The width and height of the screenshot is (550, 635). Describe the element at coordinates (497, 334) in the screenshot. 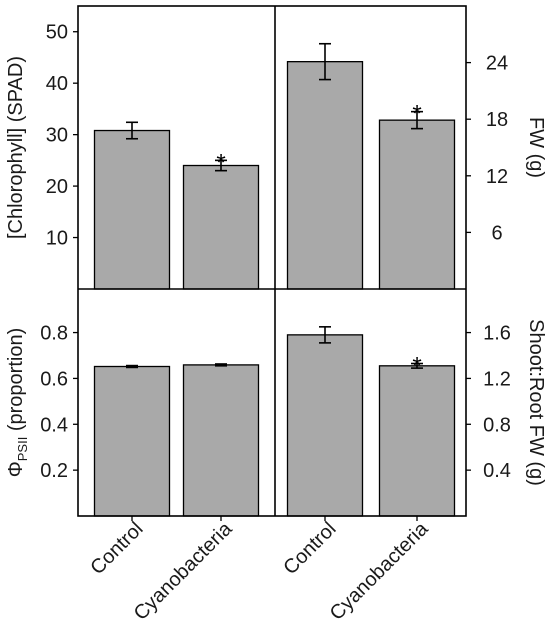

I see `y-tick-label: 1.6` at that location.